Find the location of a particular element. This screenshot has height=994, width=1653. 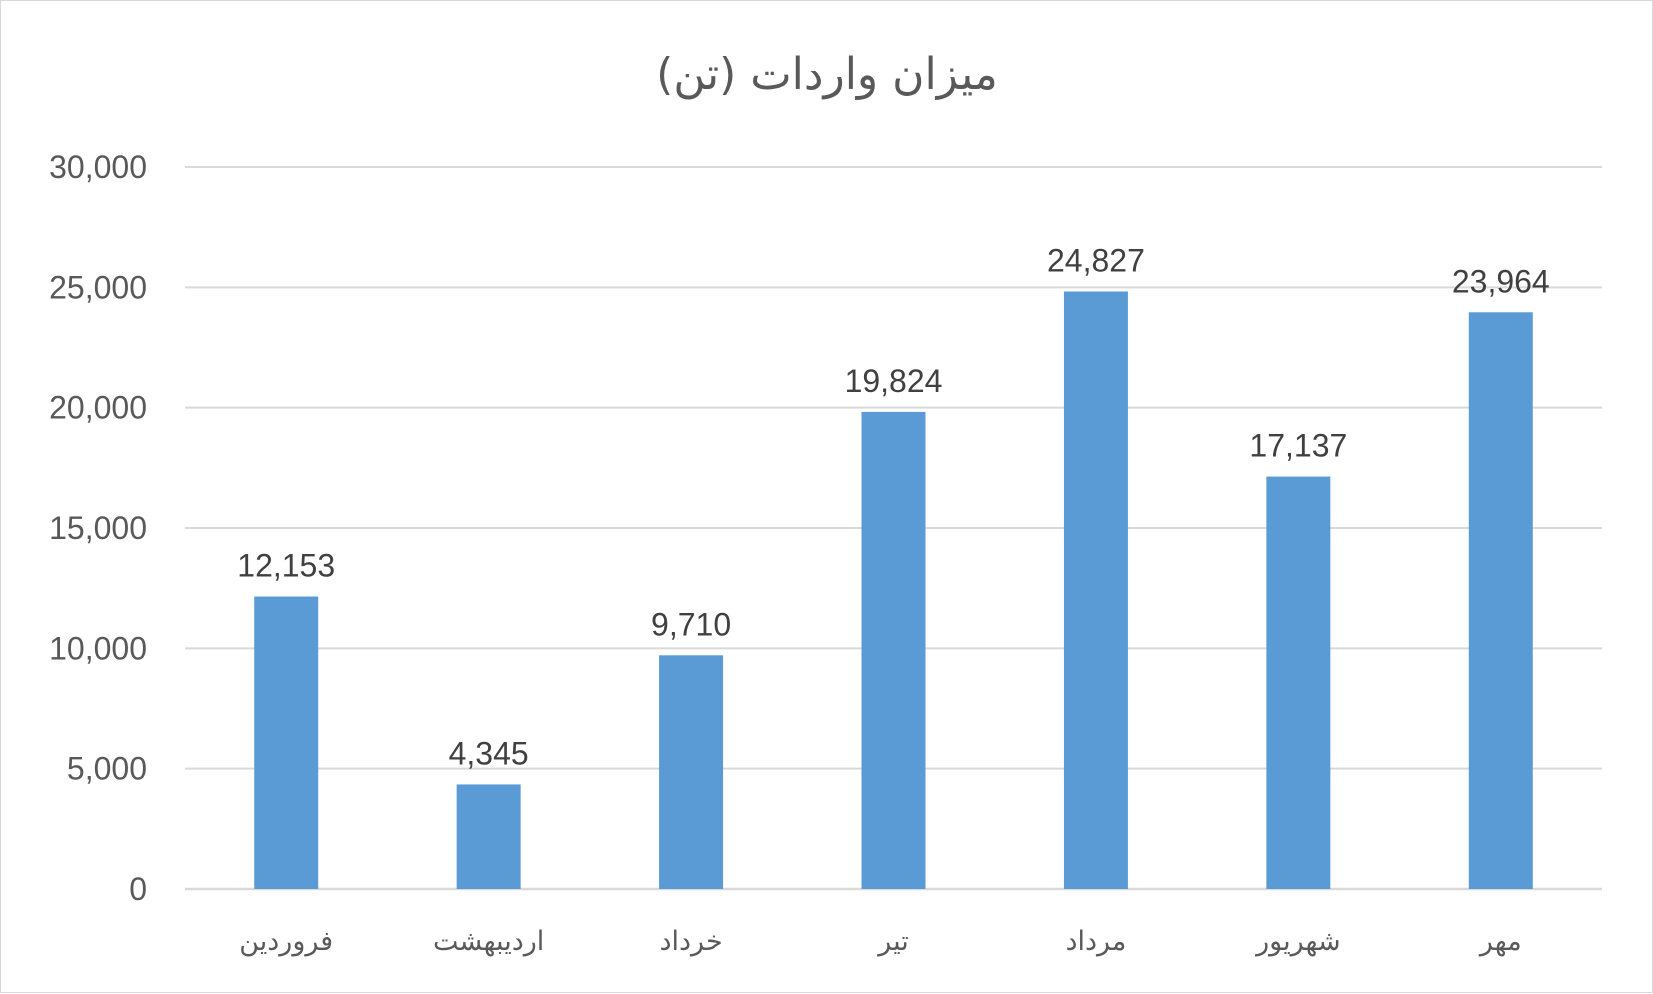

x-tick-label: مرداد is located at coordinates (1095, 941).